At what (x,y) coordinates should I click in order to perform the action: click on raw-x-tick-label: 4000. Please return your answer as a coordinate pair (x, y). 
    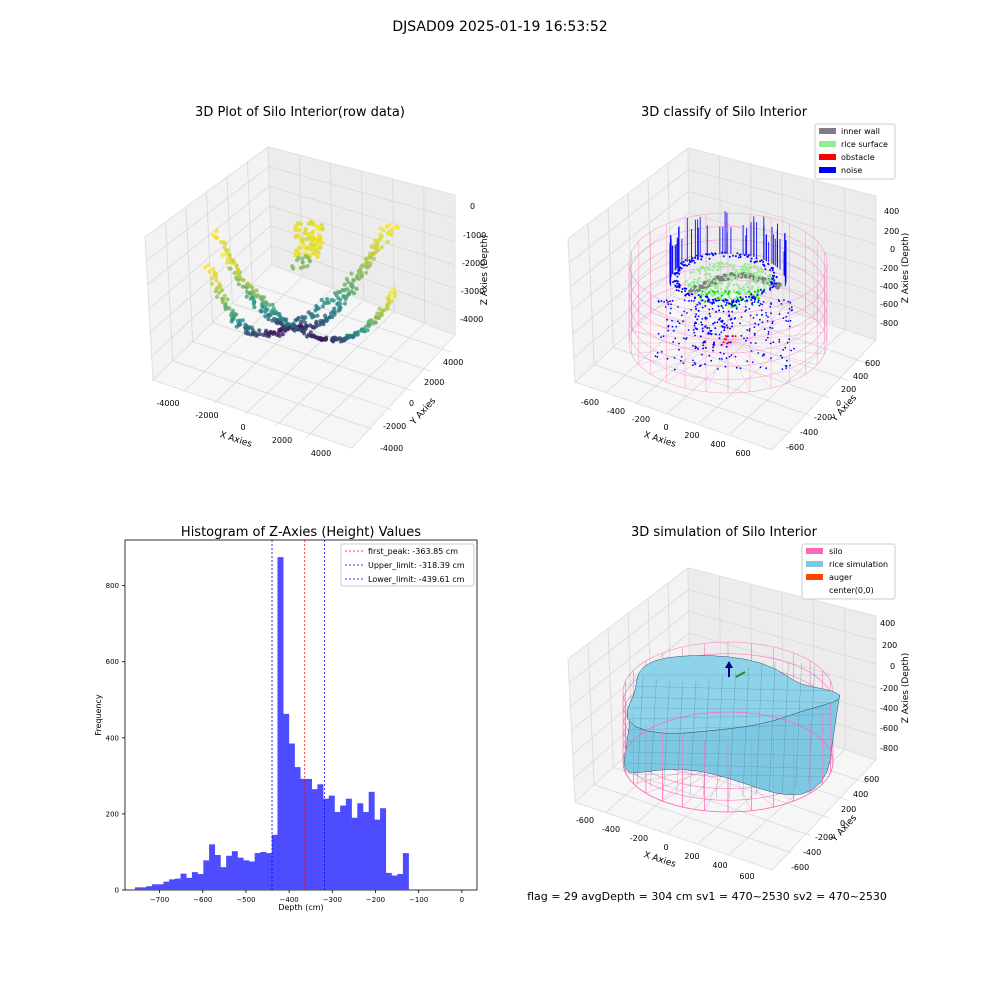
    Looking at the image, I should click on (321, 453).